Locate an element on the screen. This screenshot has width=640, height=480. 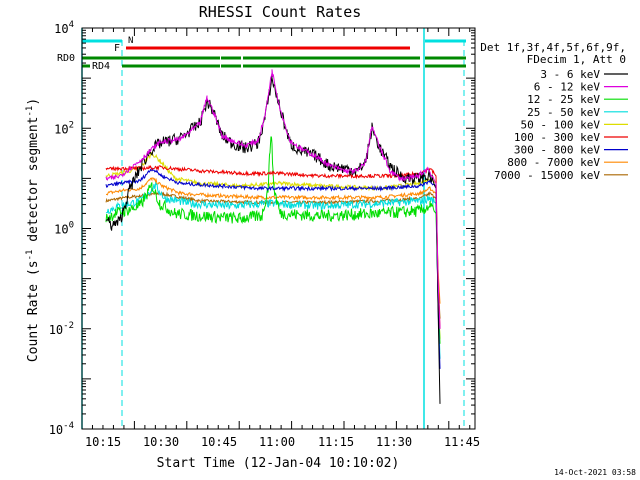
x-tick-label: 11:15 is located at coordinates (336, 442).